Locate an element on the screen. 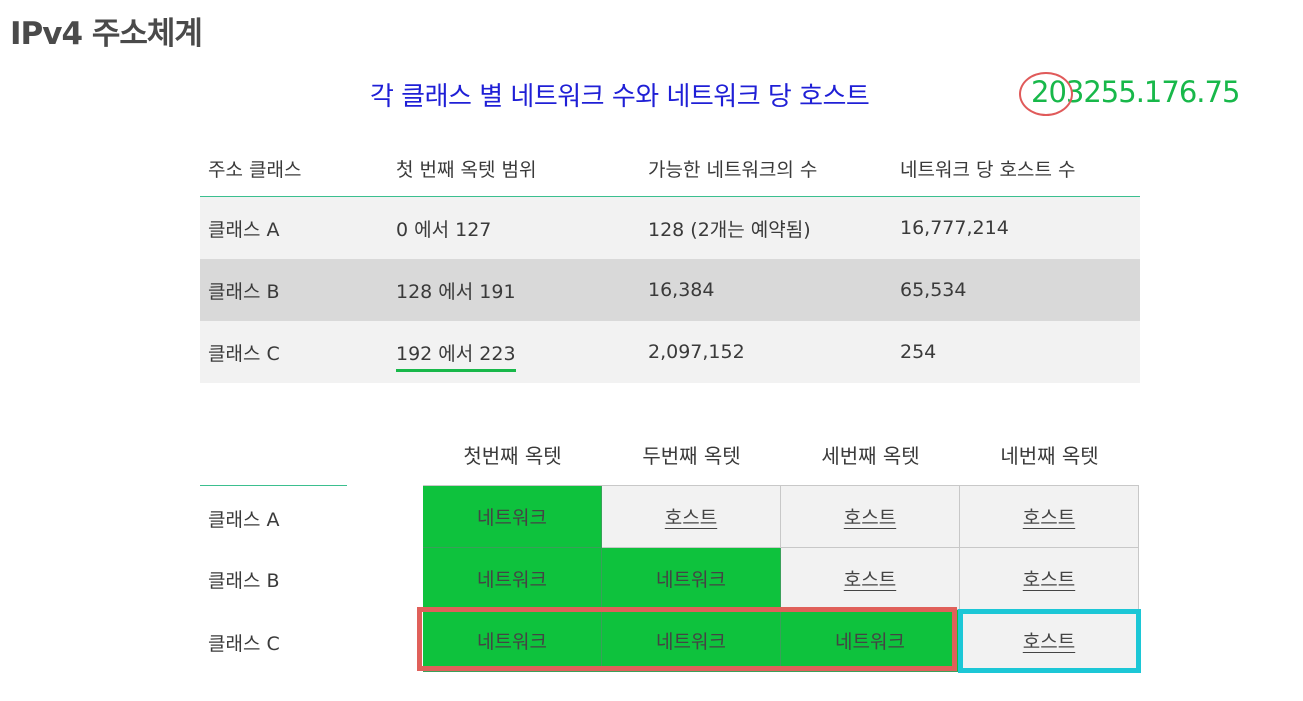  row-label-class-b: 클래스 B is located at coordinates (244, 581).